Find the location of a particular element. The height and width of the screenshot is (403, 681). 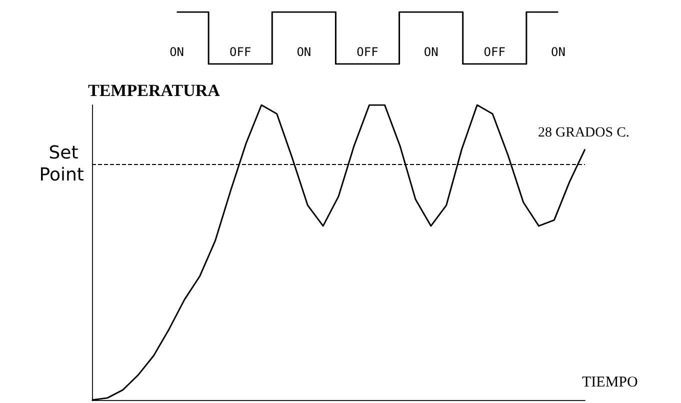

y-axis-title: TEMPERATURA is located at coordinates (154, 90).